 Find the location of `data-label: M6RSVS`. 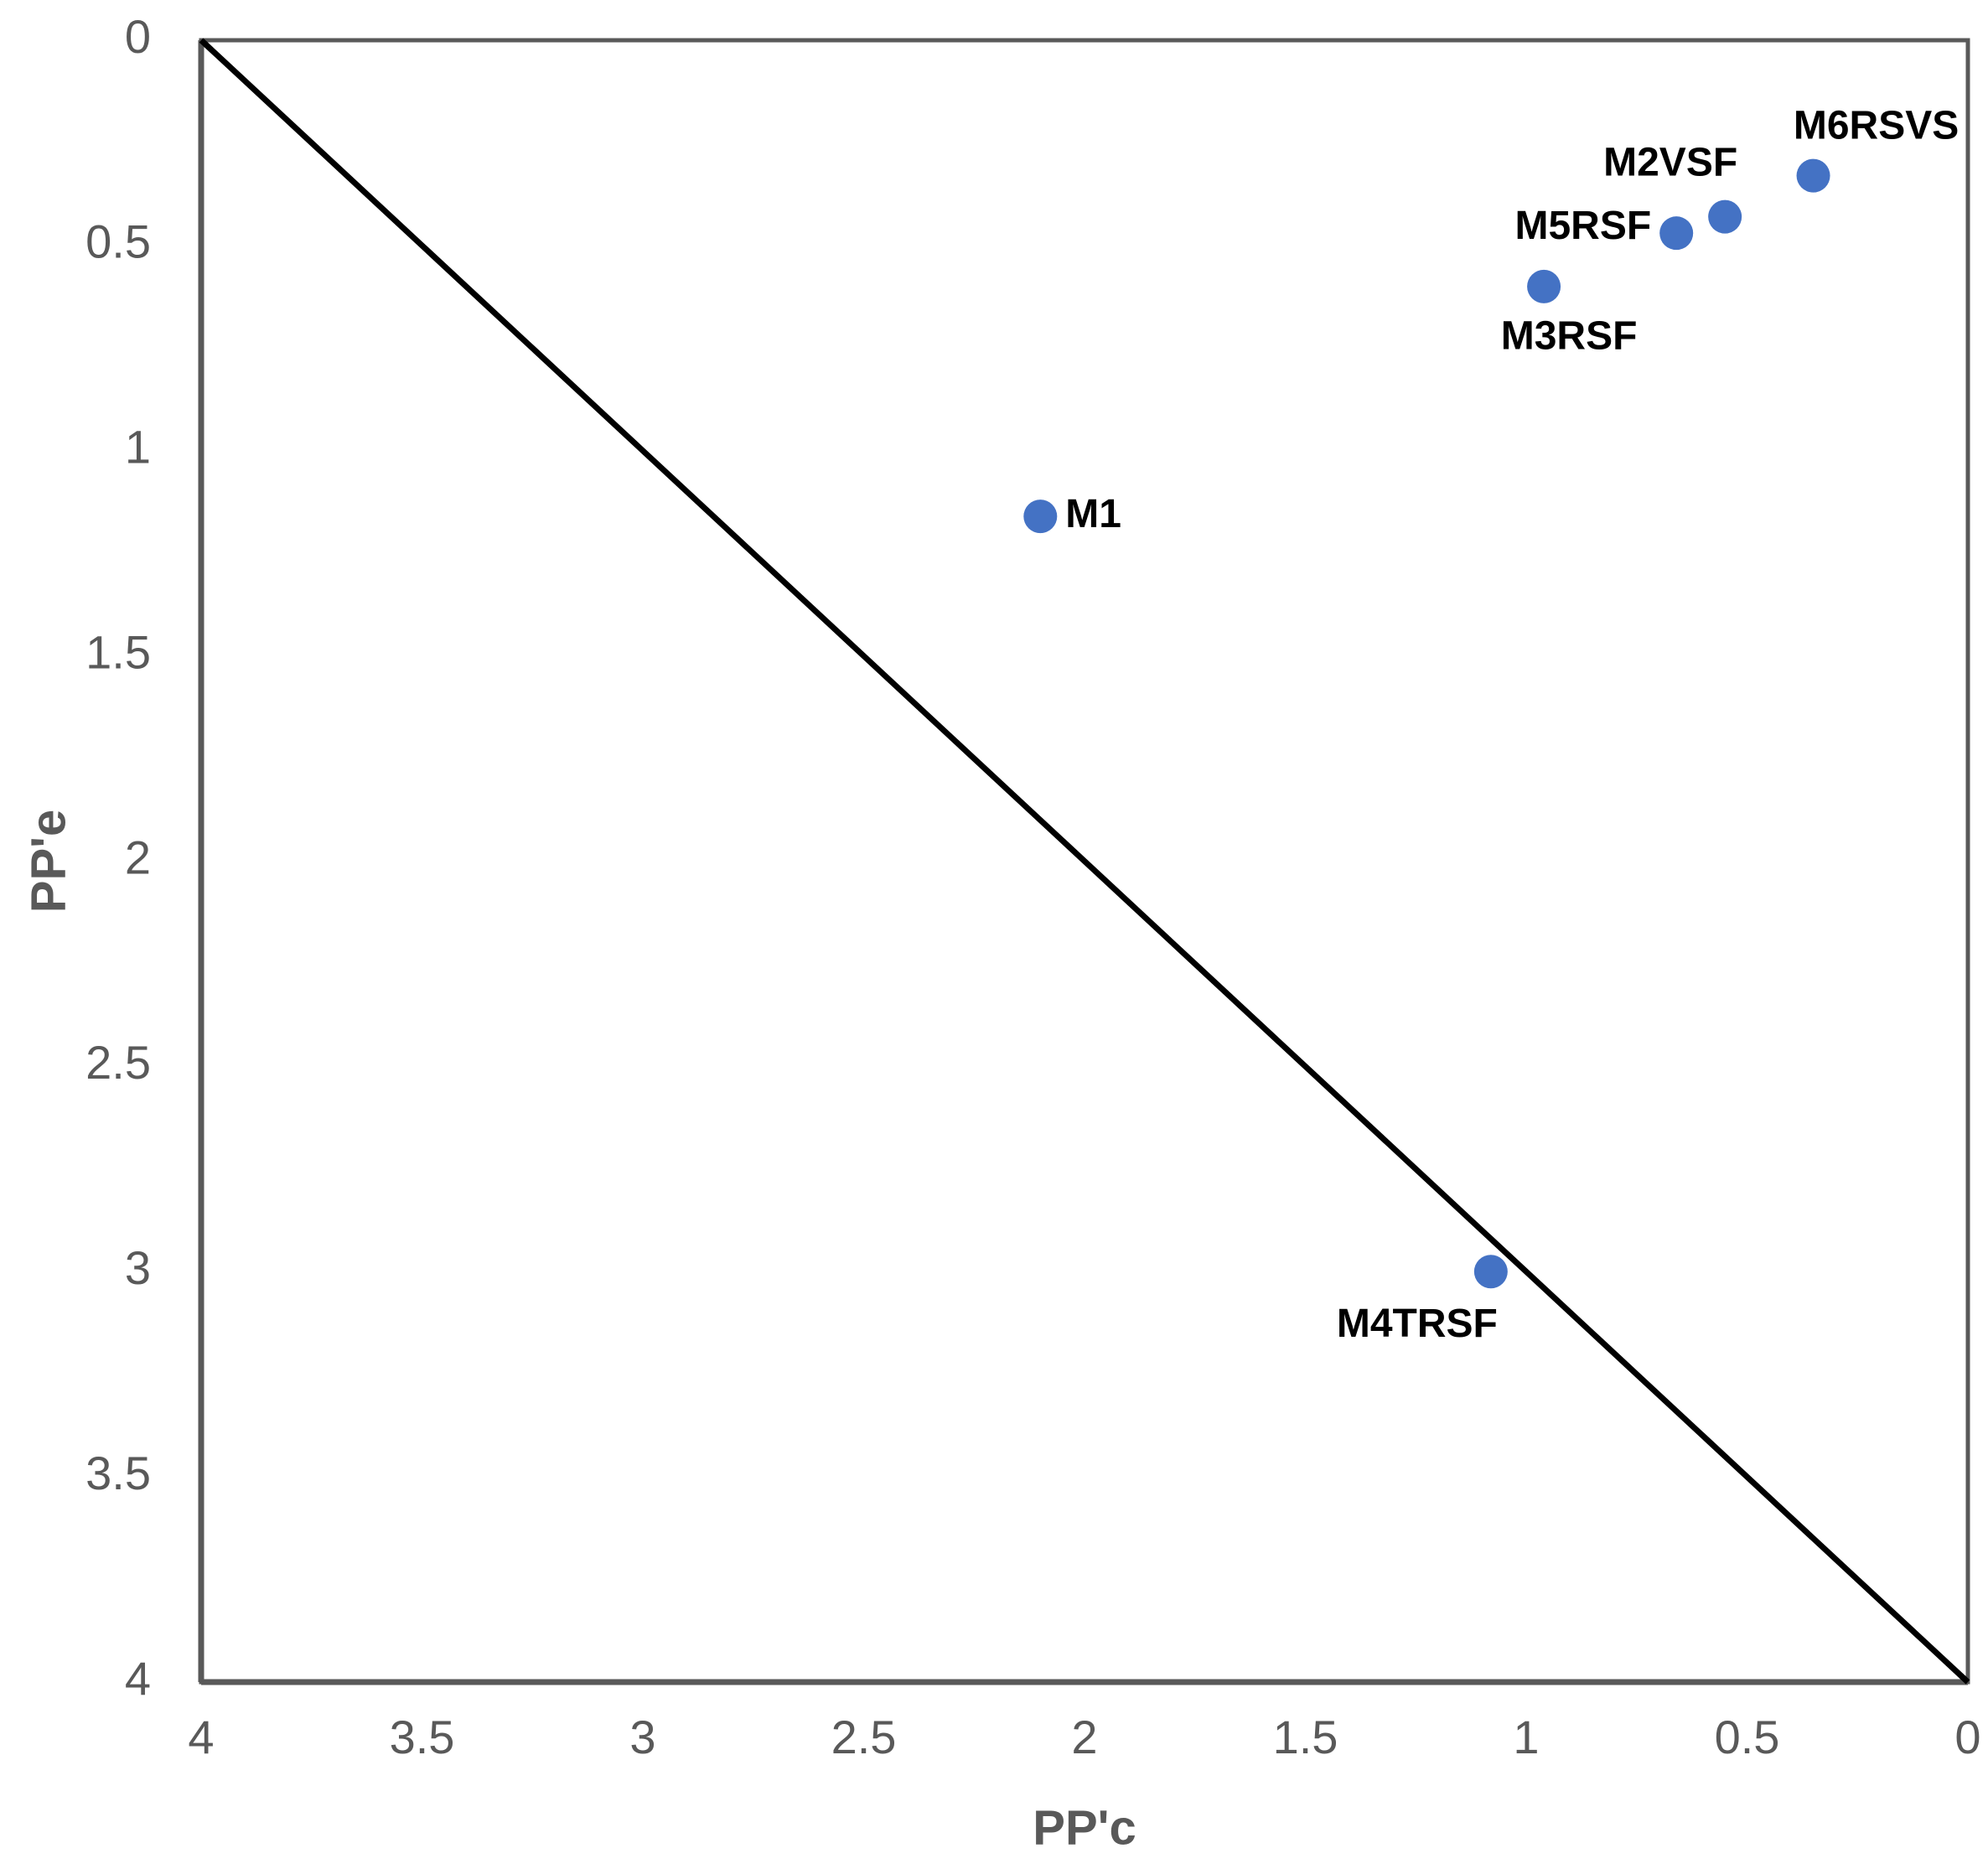

data-label: M6RSVS is located at coordinates (1876, 126).